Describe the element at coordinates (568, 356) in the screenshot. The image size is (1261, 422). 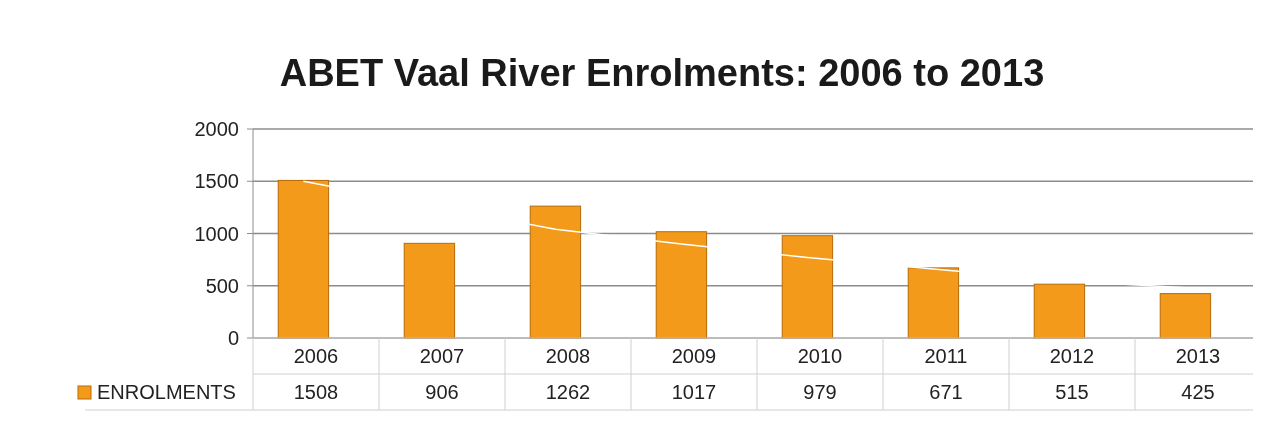
I see `x-tick-label: 2008` at that location.